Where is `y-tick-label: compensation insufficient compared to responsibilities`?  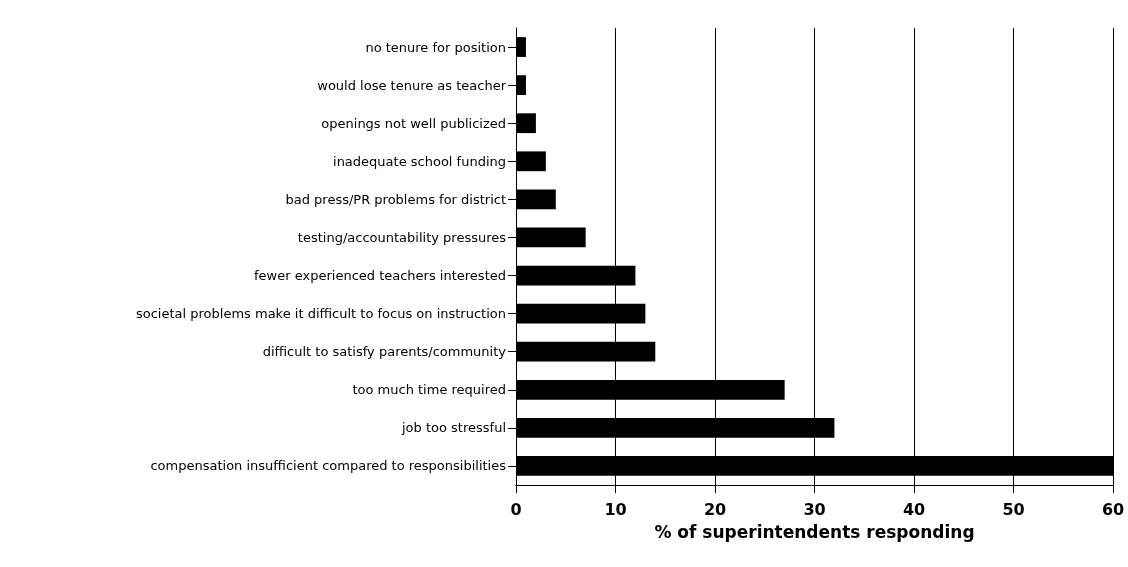 y-tick-label: compensation insufficient compared to responsibilities is located at coordinates (328, 466).